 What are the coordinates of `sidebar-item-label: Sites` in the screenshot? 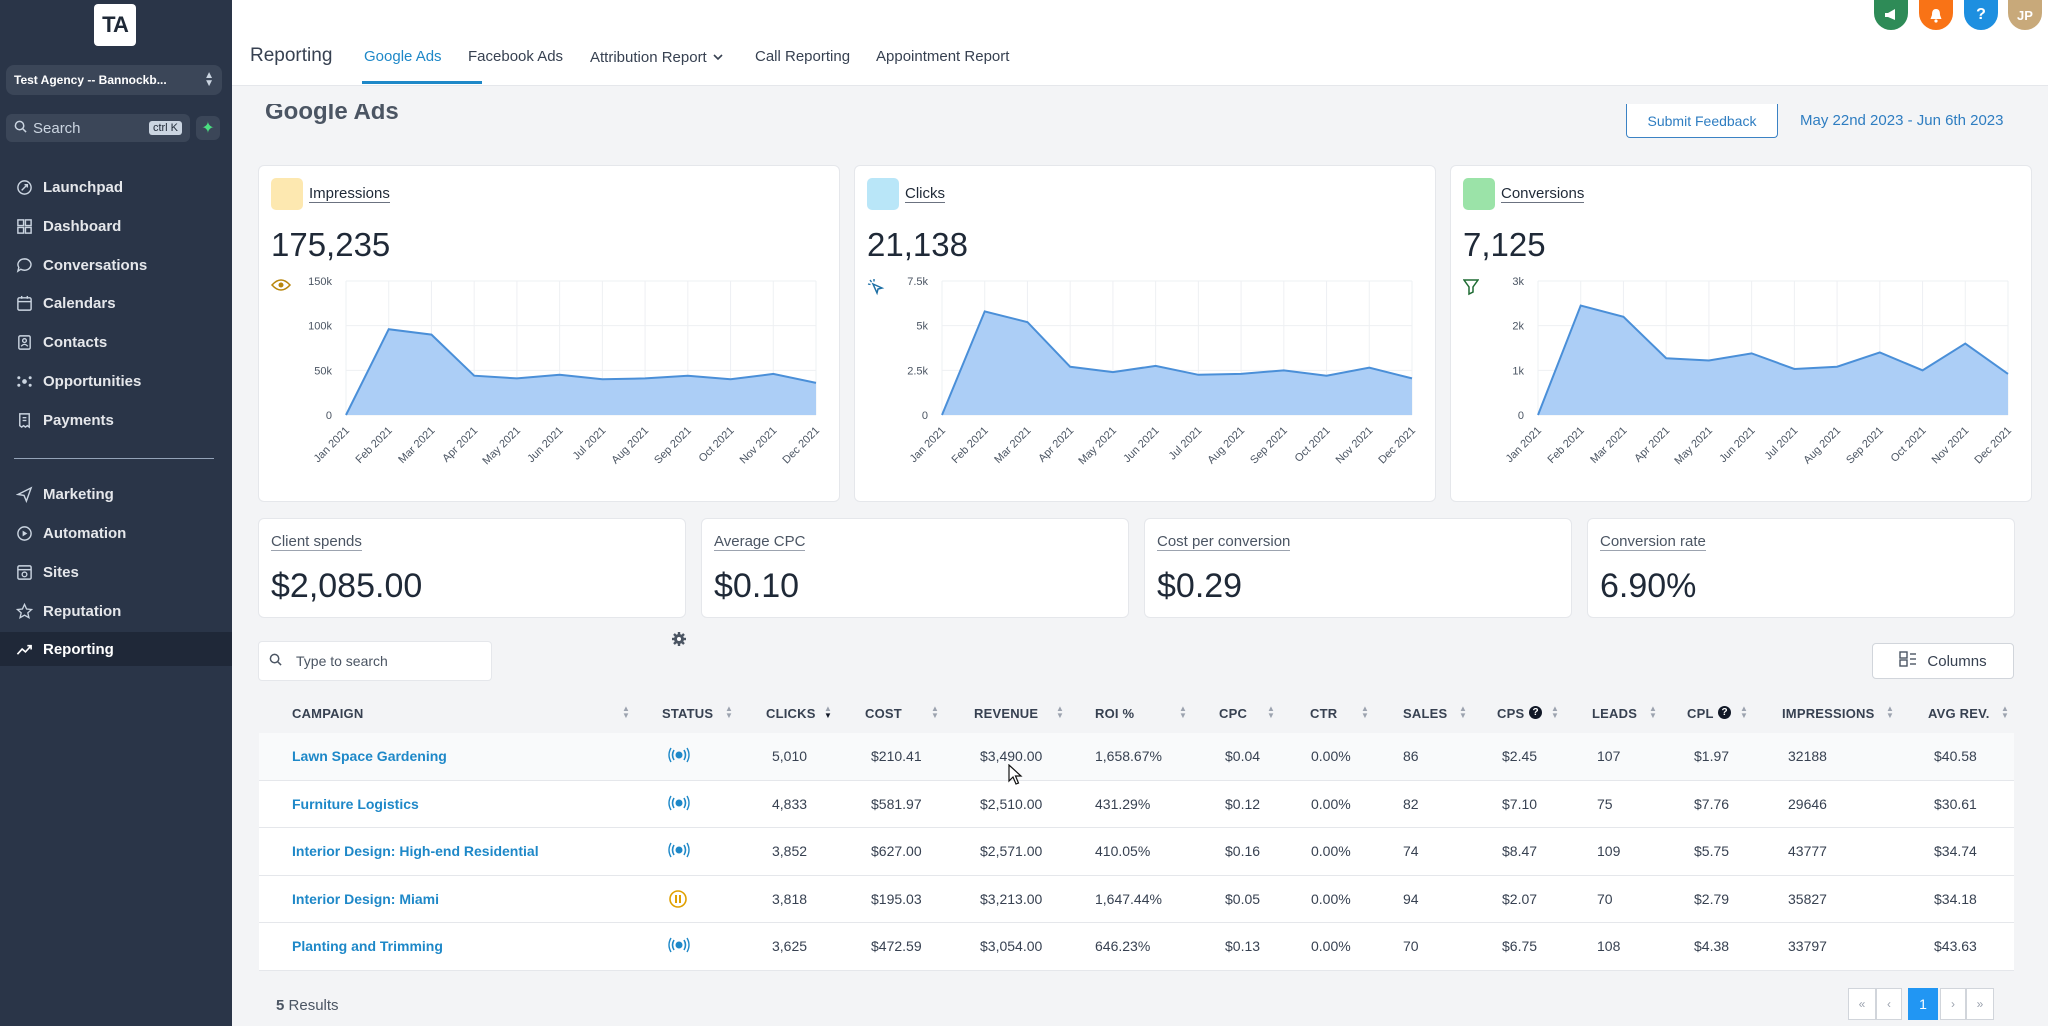 It's located at (61, 572).